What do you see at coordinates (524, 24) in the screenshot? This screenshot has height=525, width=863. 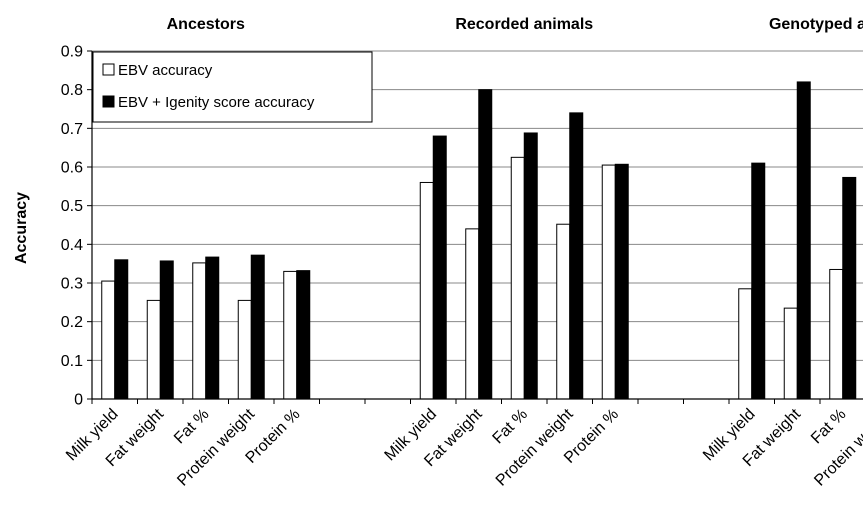 I see `group-title: Recorded animals` at bounding box center [524, 24].